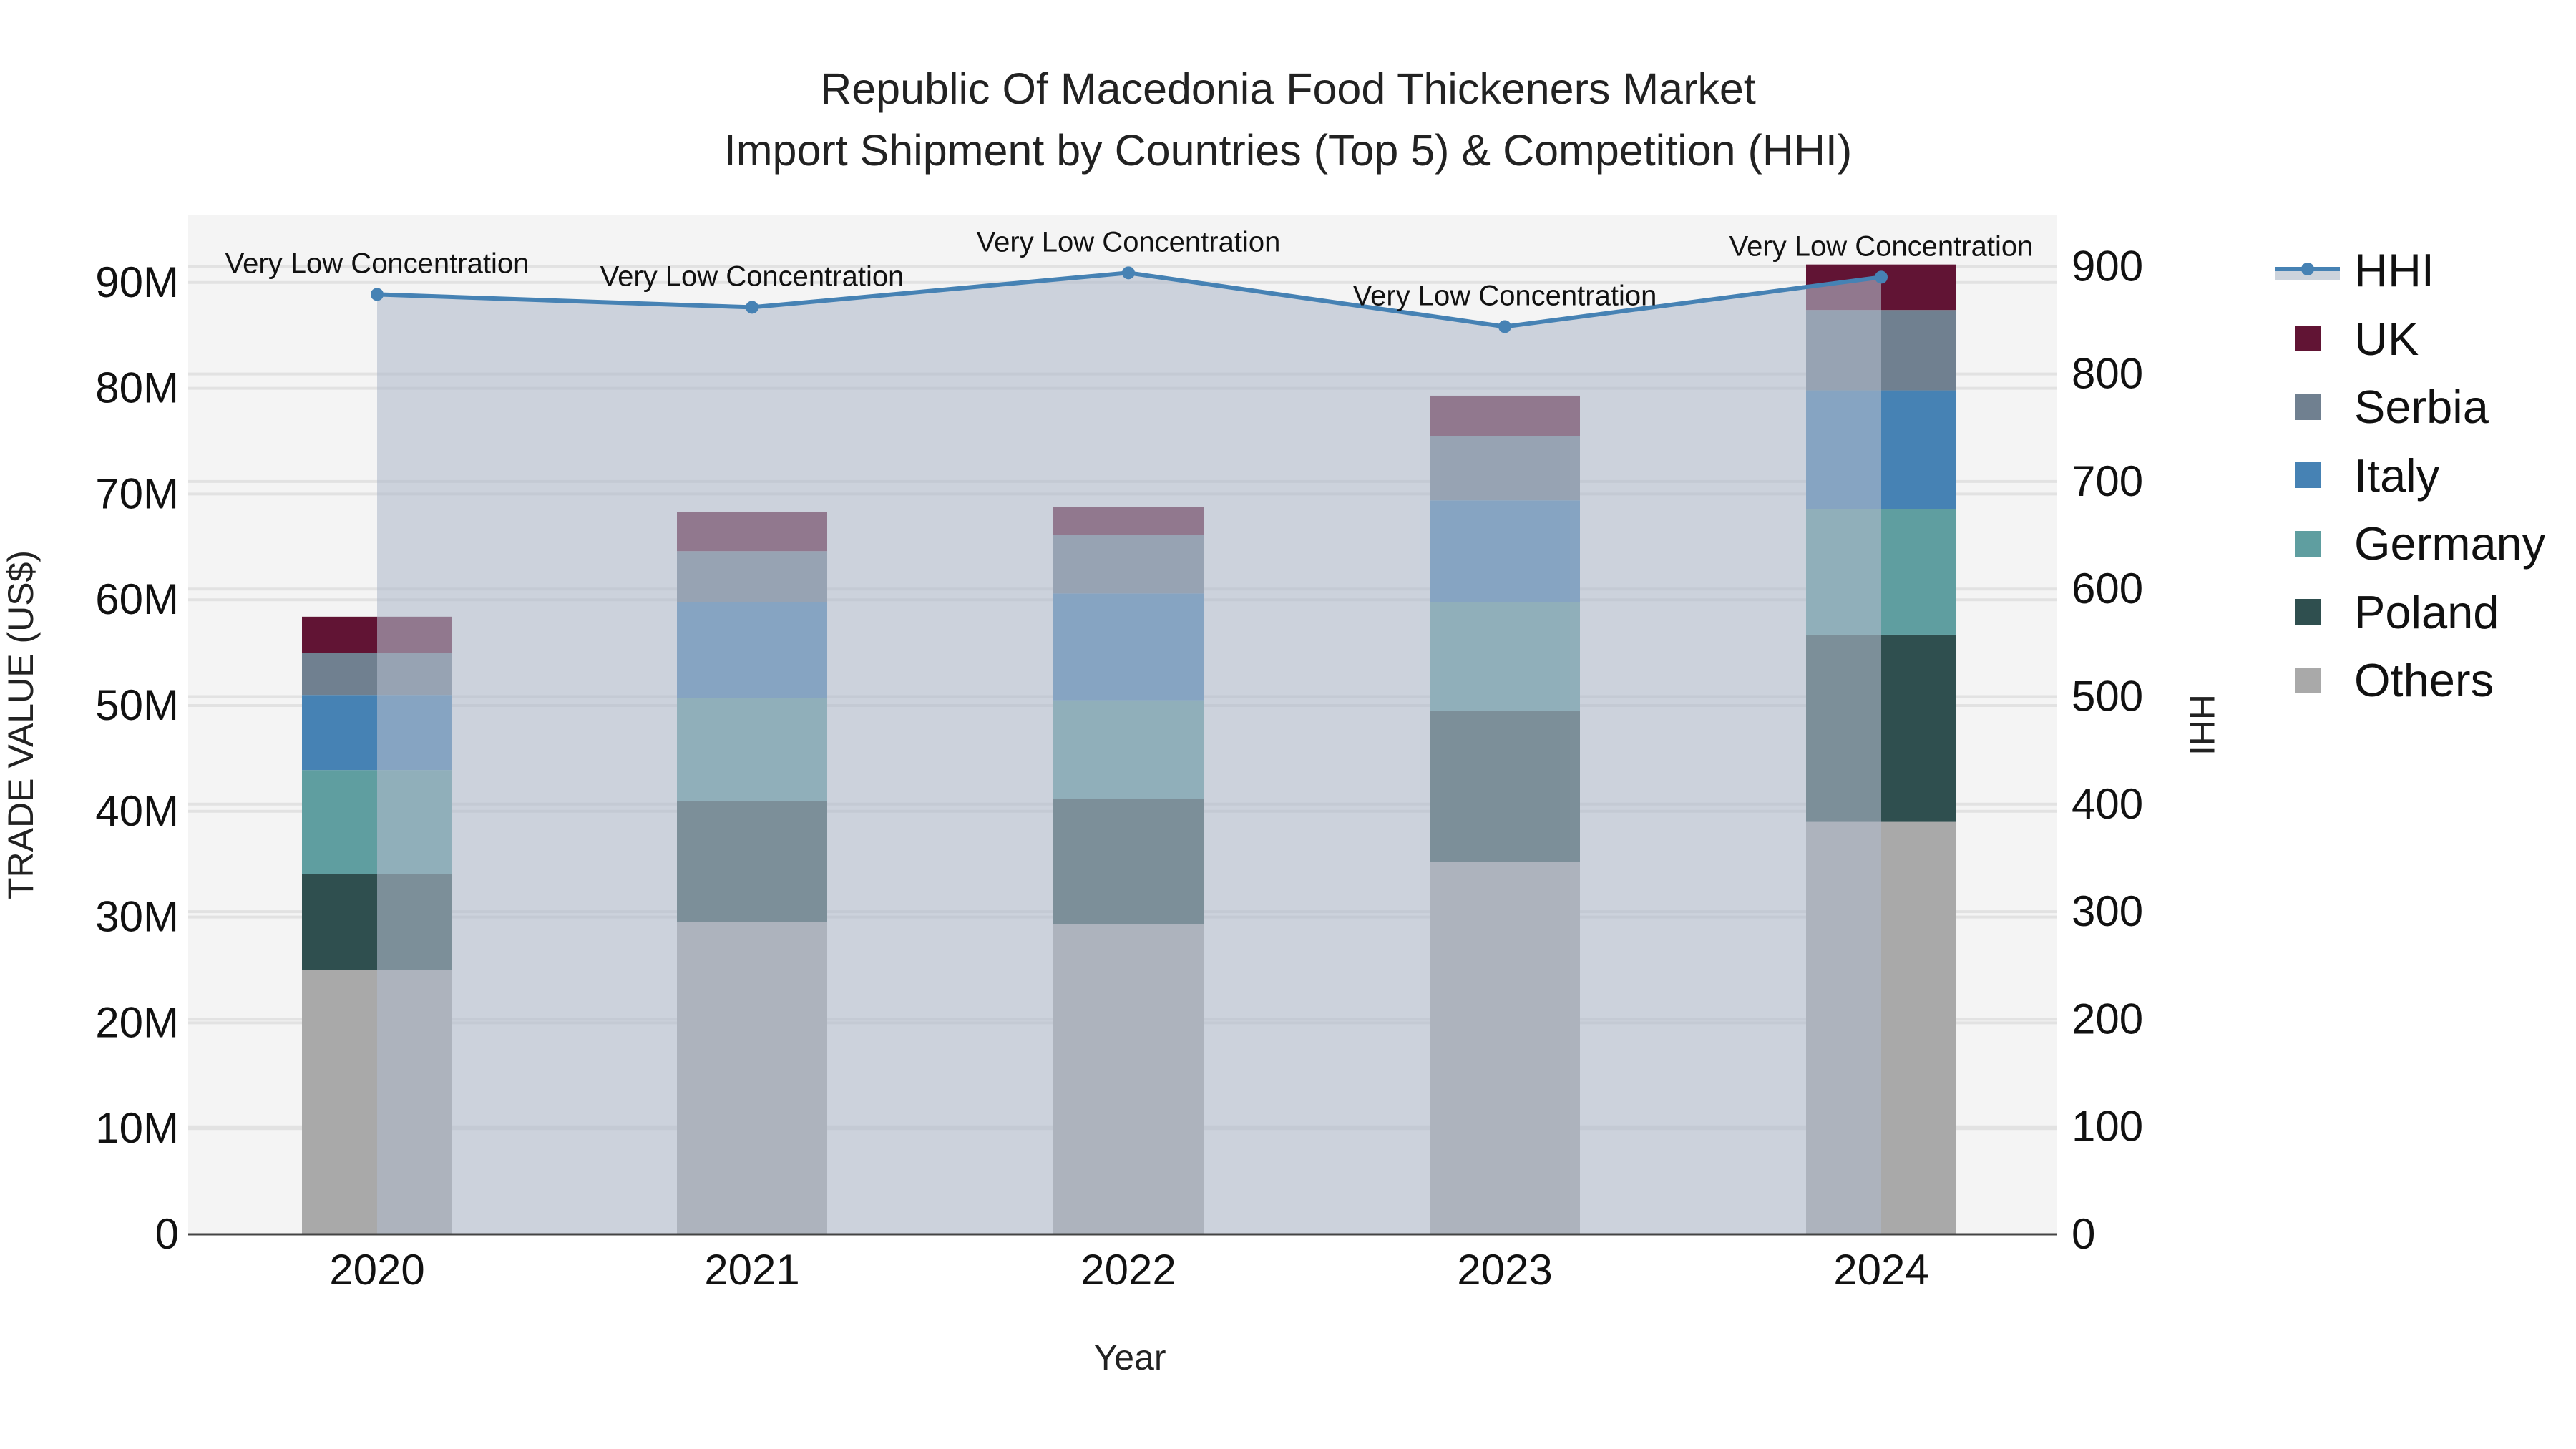  What do you see at coordinates (2083, 1234) in the screenshot?
I see `y-right-tick-label: 0` at bounding box center [2083, 1234].